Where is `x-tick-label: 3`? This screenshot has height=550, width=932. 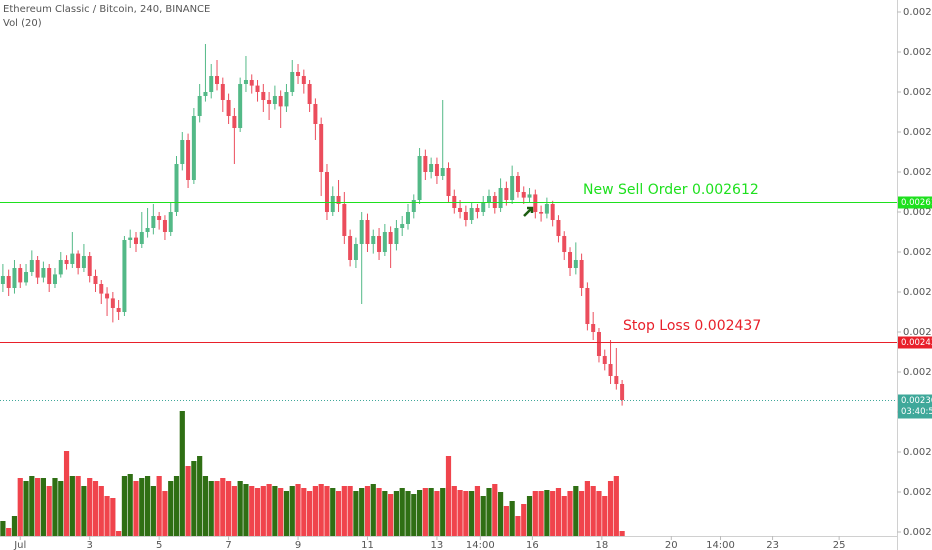
x-tick-label: 3 is located at coordinates (90, 545).